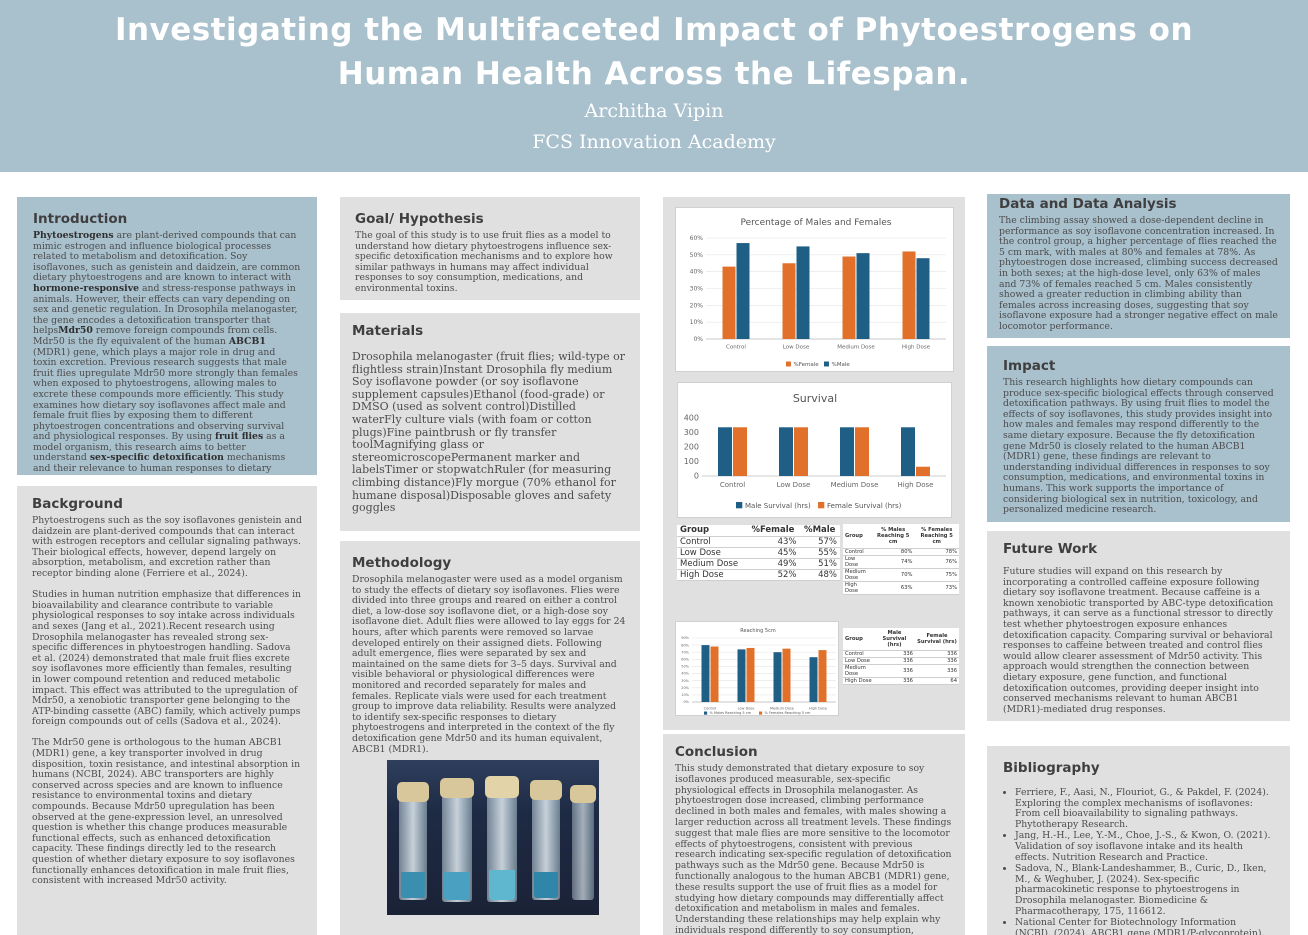 The width and height of the screenshot is (1308, 935). I want to click on table-row: Medium Dose 336 336, so click(901, 671).